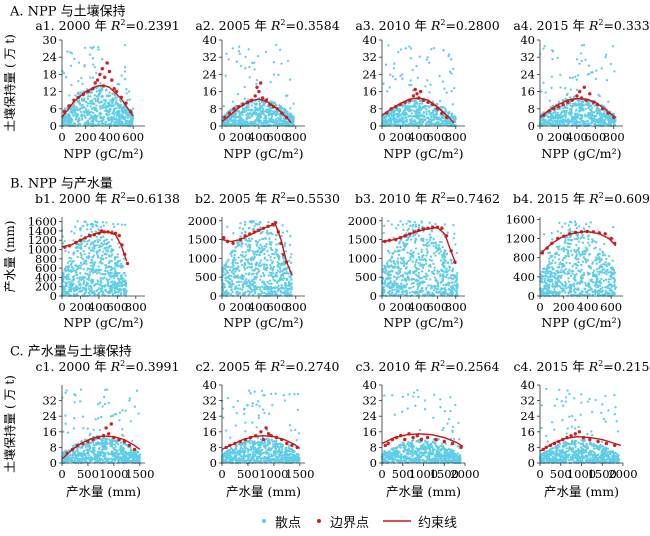 The width and height of the screenshot is (650, 536). What do you see at coordinates (115, 25) in the screenshot?
I see `r2-symbol: R` at bounding box center [115, 25].